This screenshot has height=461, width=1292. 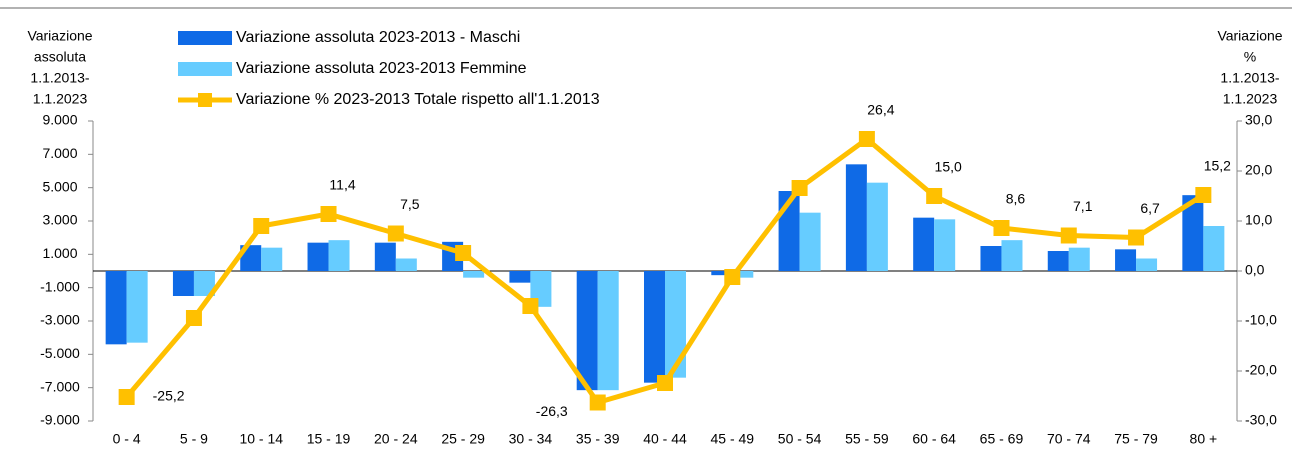 What do you see at coordinates (1258, 220) in the screenshot?
I see `y2-tick-label: 10,0` at bounding box center [1258, 220].